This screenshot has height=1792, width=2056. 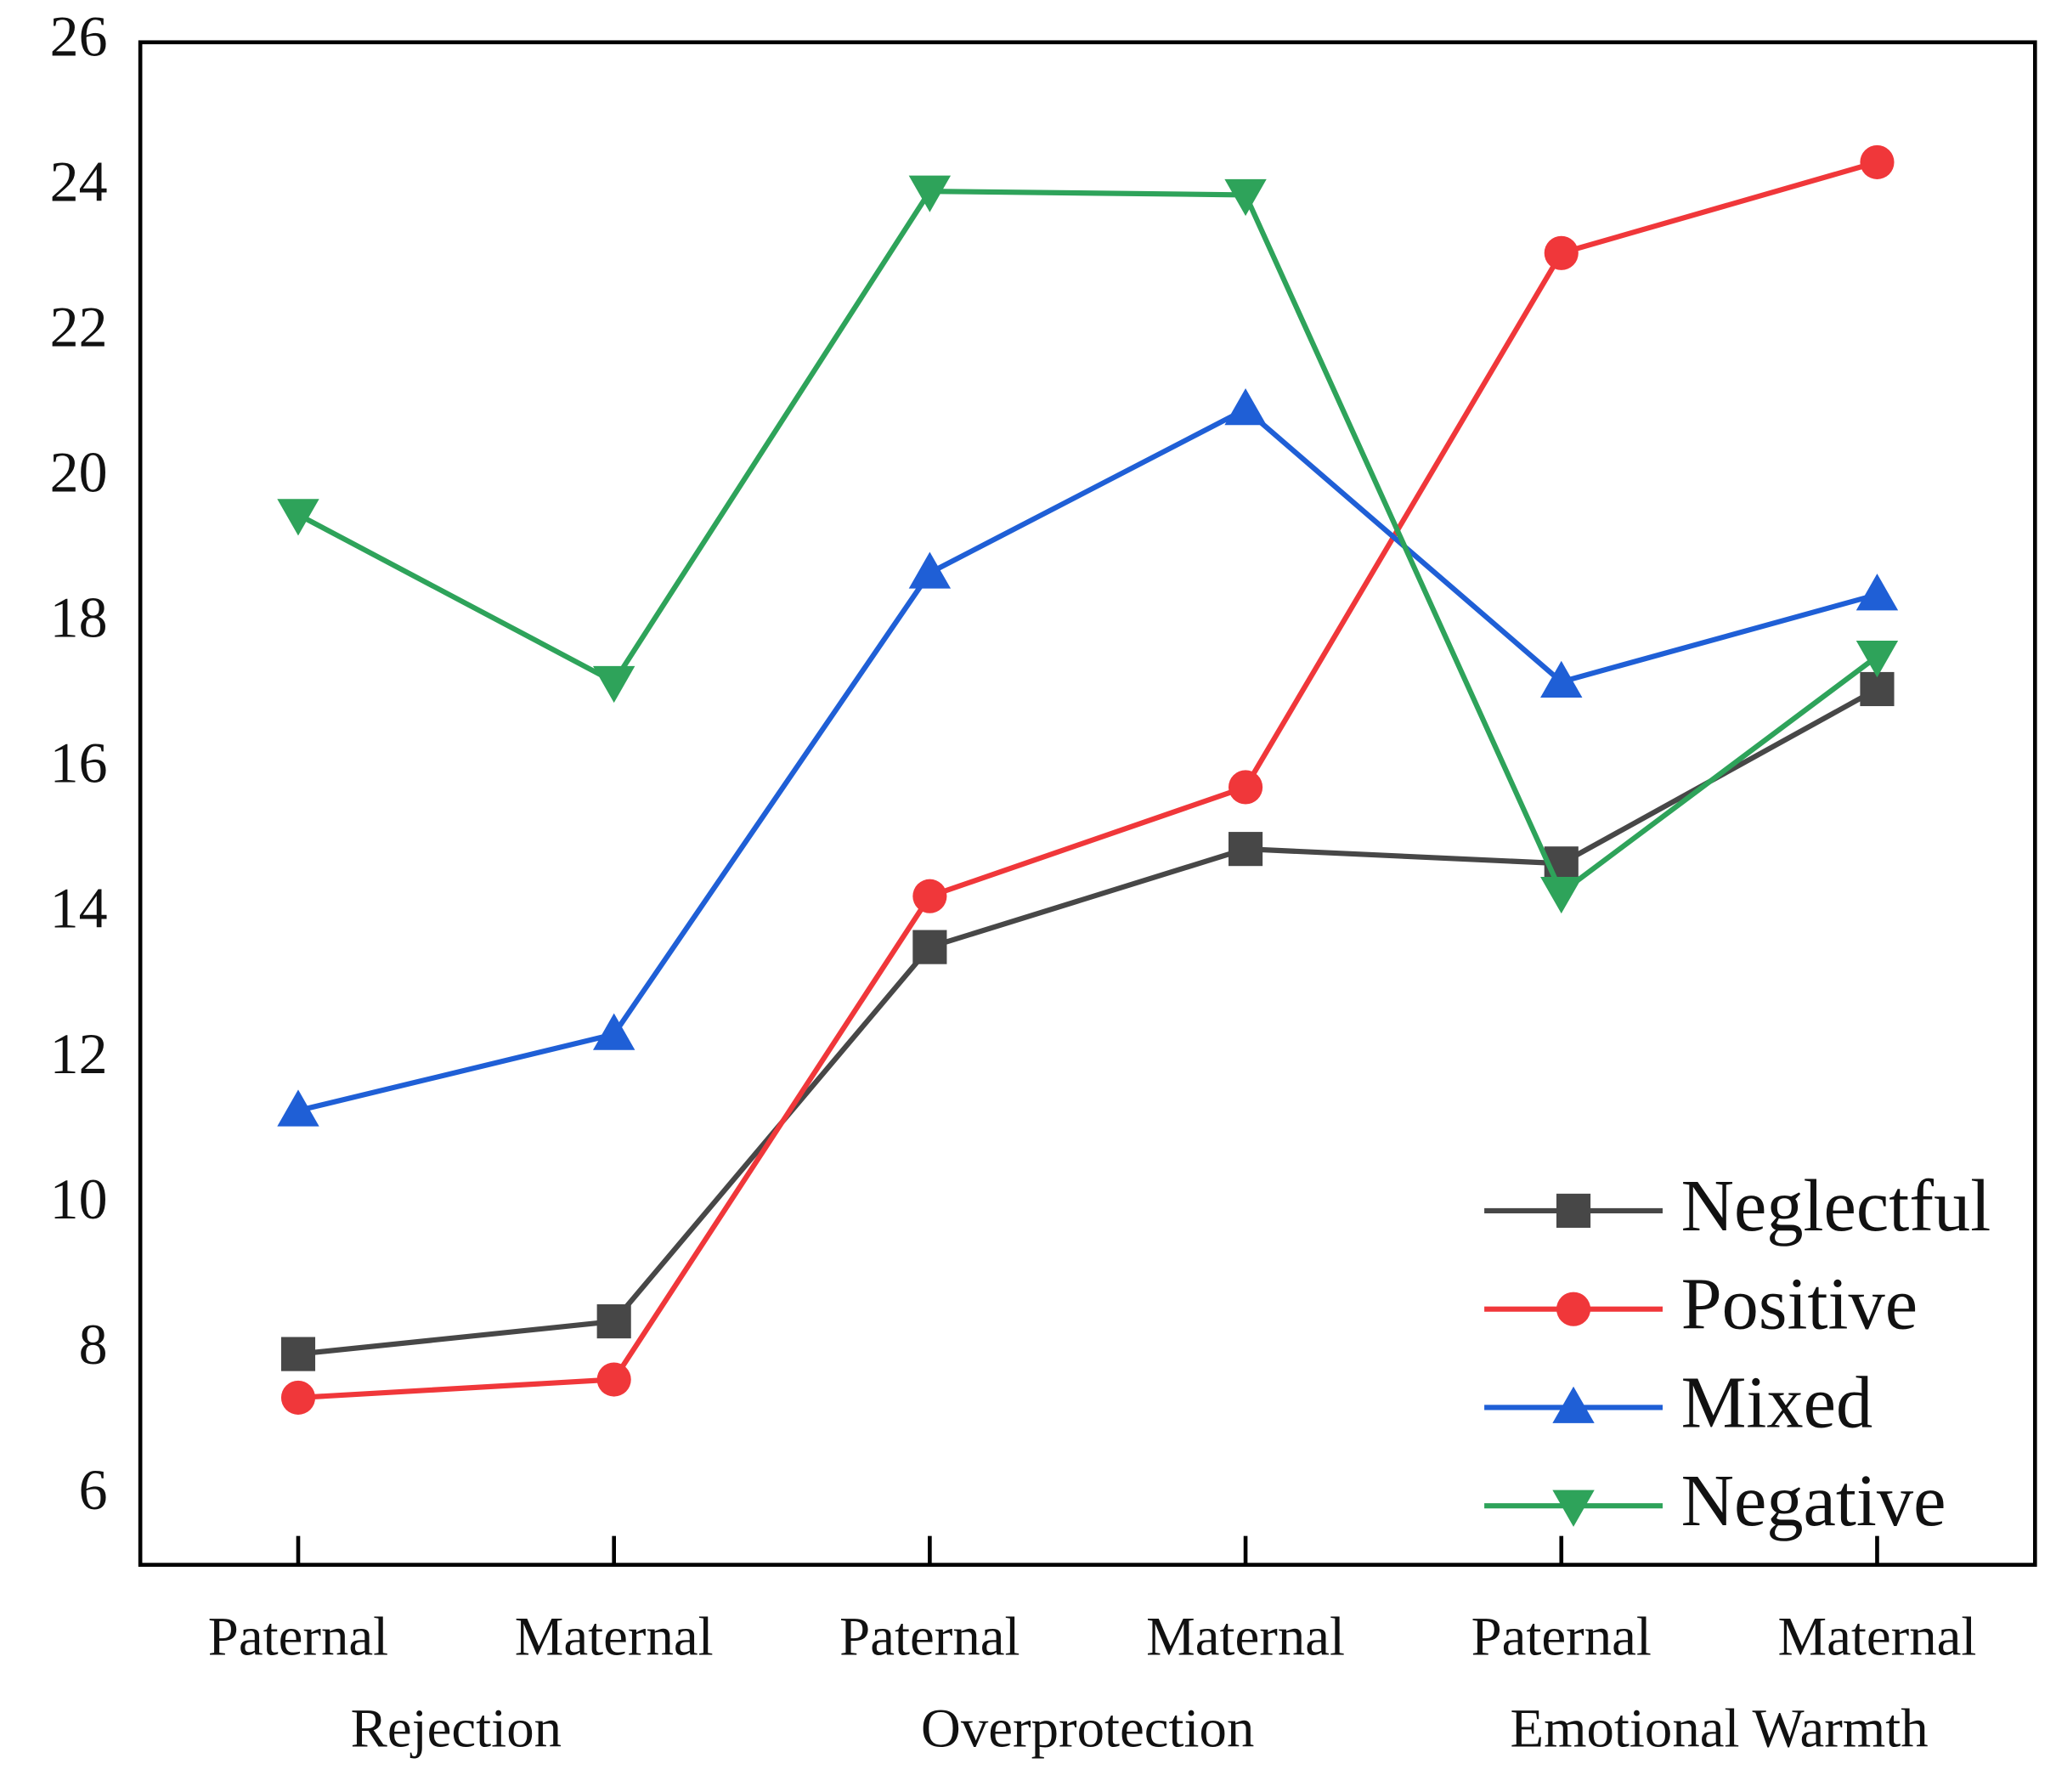 What do you see at coordinates (79, 181) in the screenshot?
I see `y-tick-label: 24` at bounding box center [79, 181].